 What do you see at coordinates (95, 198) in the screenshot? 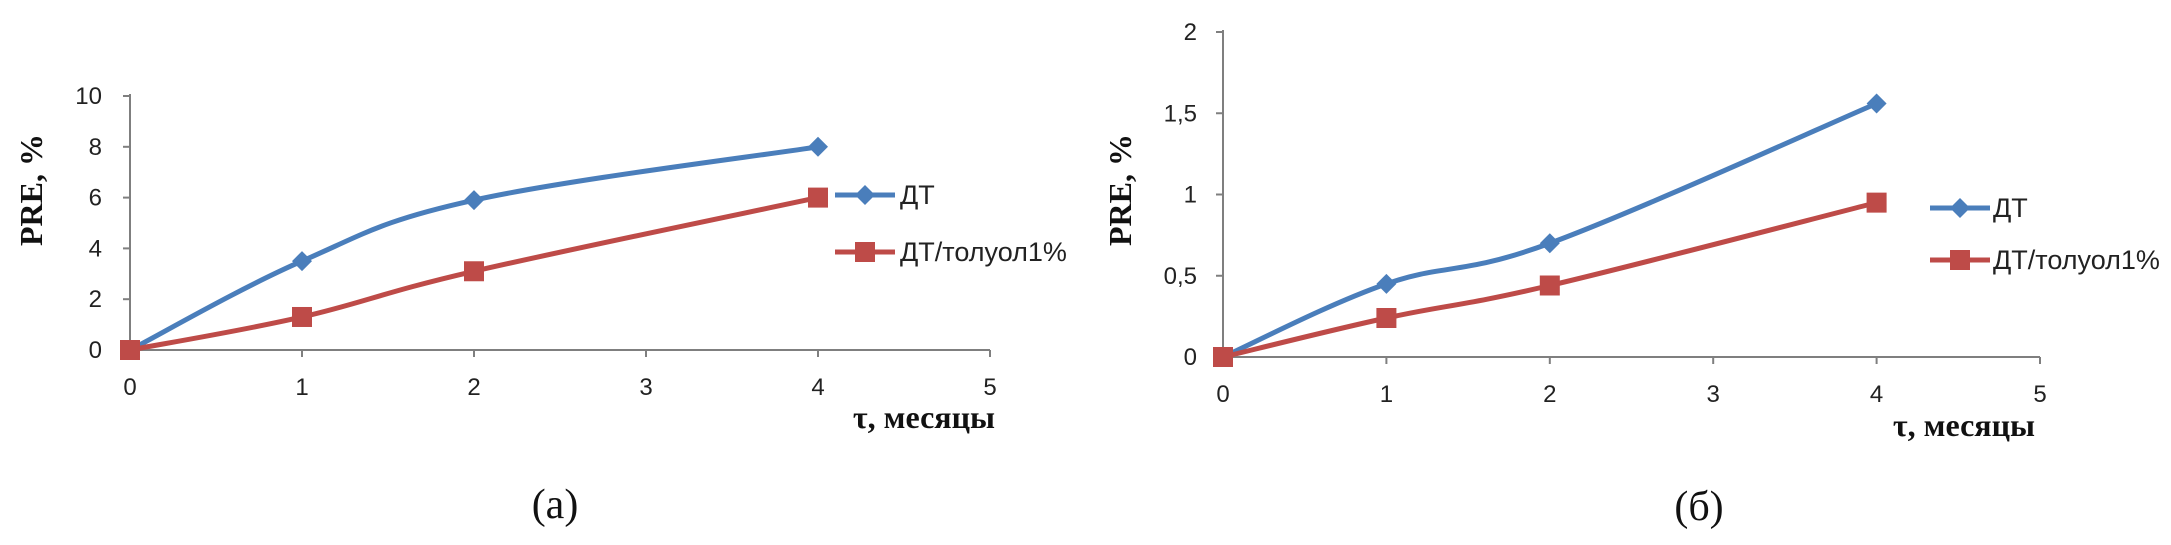
I see `y-tick-label: 6` at bounding box center [95, 198].